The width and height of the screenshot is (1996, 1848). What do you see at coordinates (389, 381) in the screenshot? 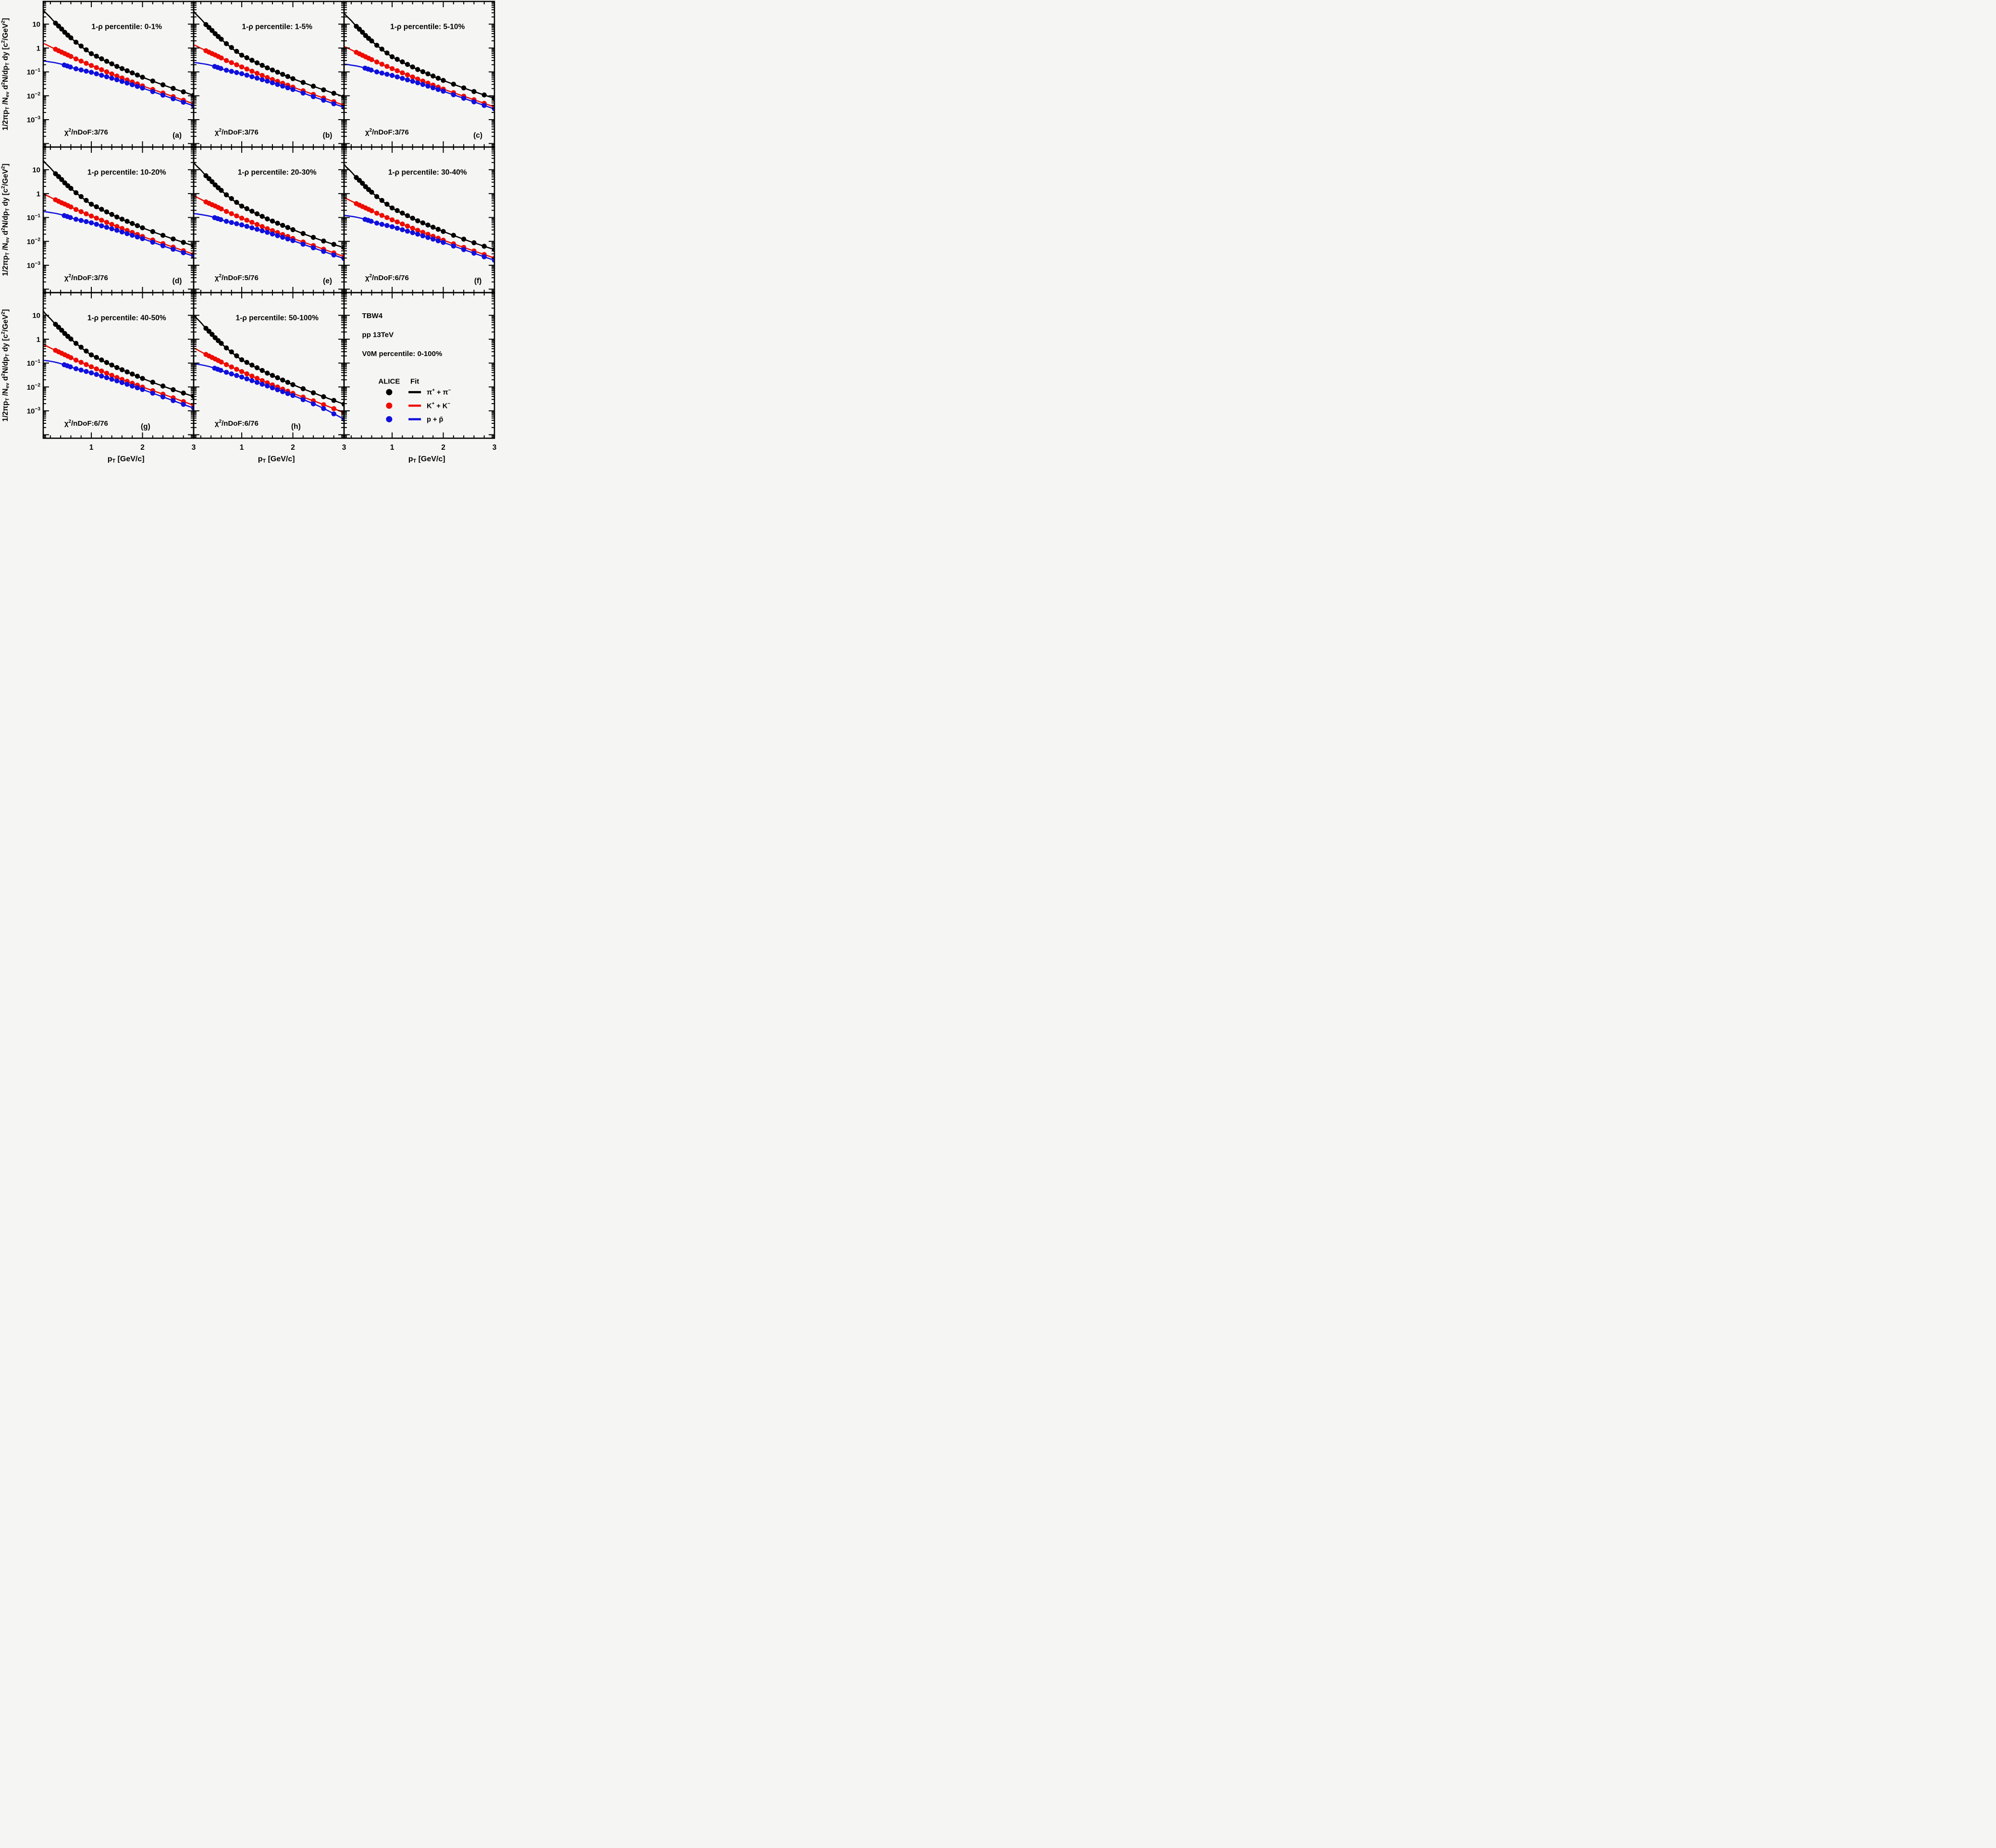
I see `legend-header-alice: ALICE` at bounding box center [389, 381].